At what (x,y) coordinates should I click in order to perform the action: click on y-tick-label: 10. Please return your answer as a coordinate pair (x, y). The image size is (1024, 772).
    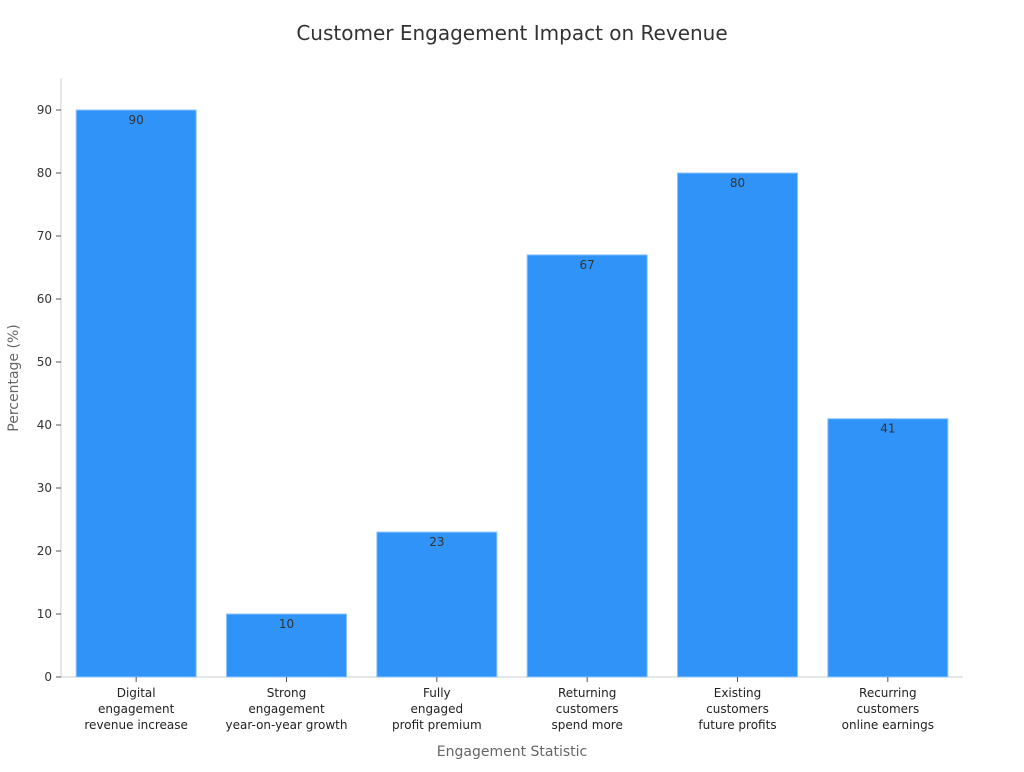
    Looking at the image, I should click on (44, 614).